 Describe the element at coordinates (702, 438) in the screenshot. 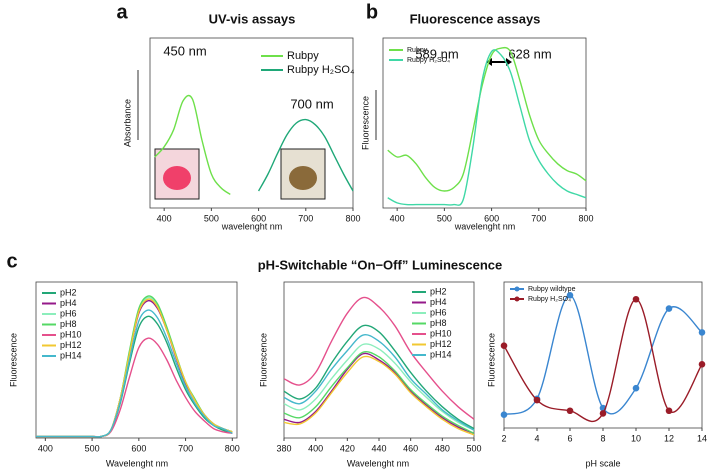

I see `x-tick-label: 14` at that location.